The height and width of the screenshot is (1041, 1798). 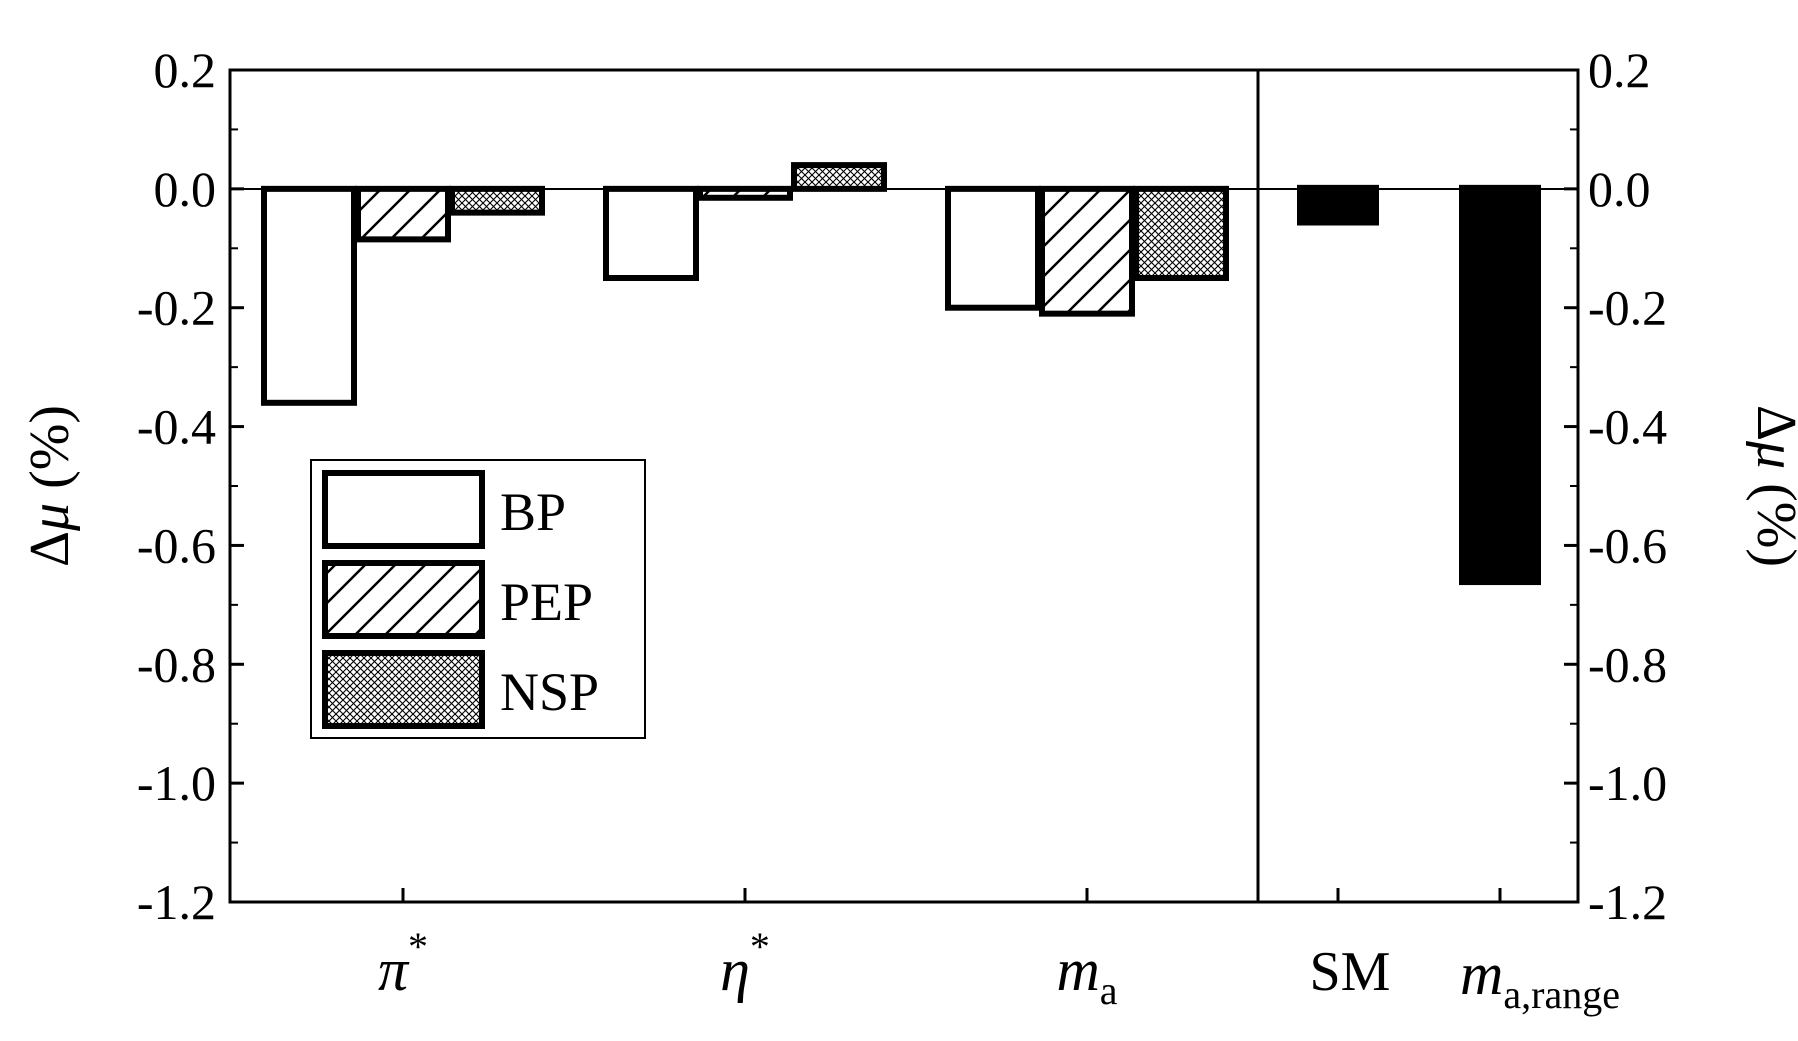 What do you see at coordinates (1627, 783) in the screenshot?
I see `y-tick-label-right: -1.0` at bounding box center [1627, 783].